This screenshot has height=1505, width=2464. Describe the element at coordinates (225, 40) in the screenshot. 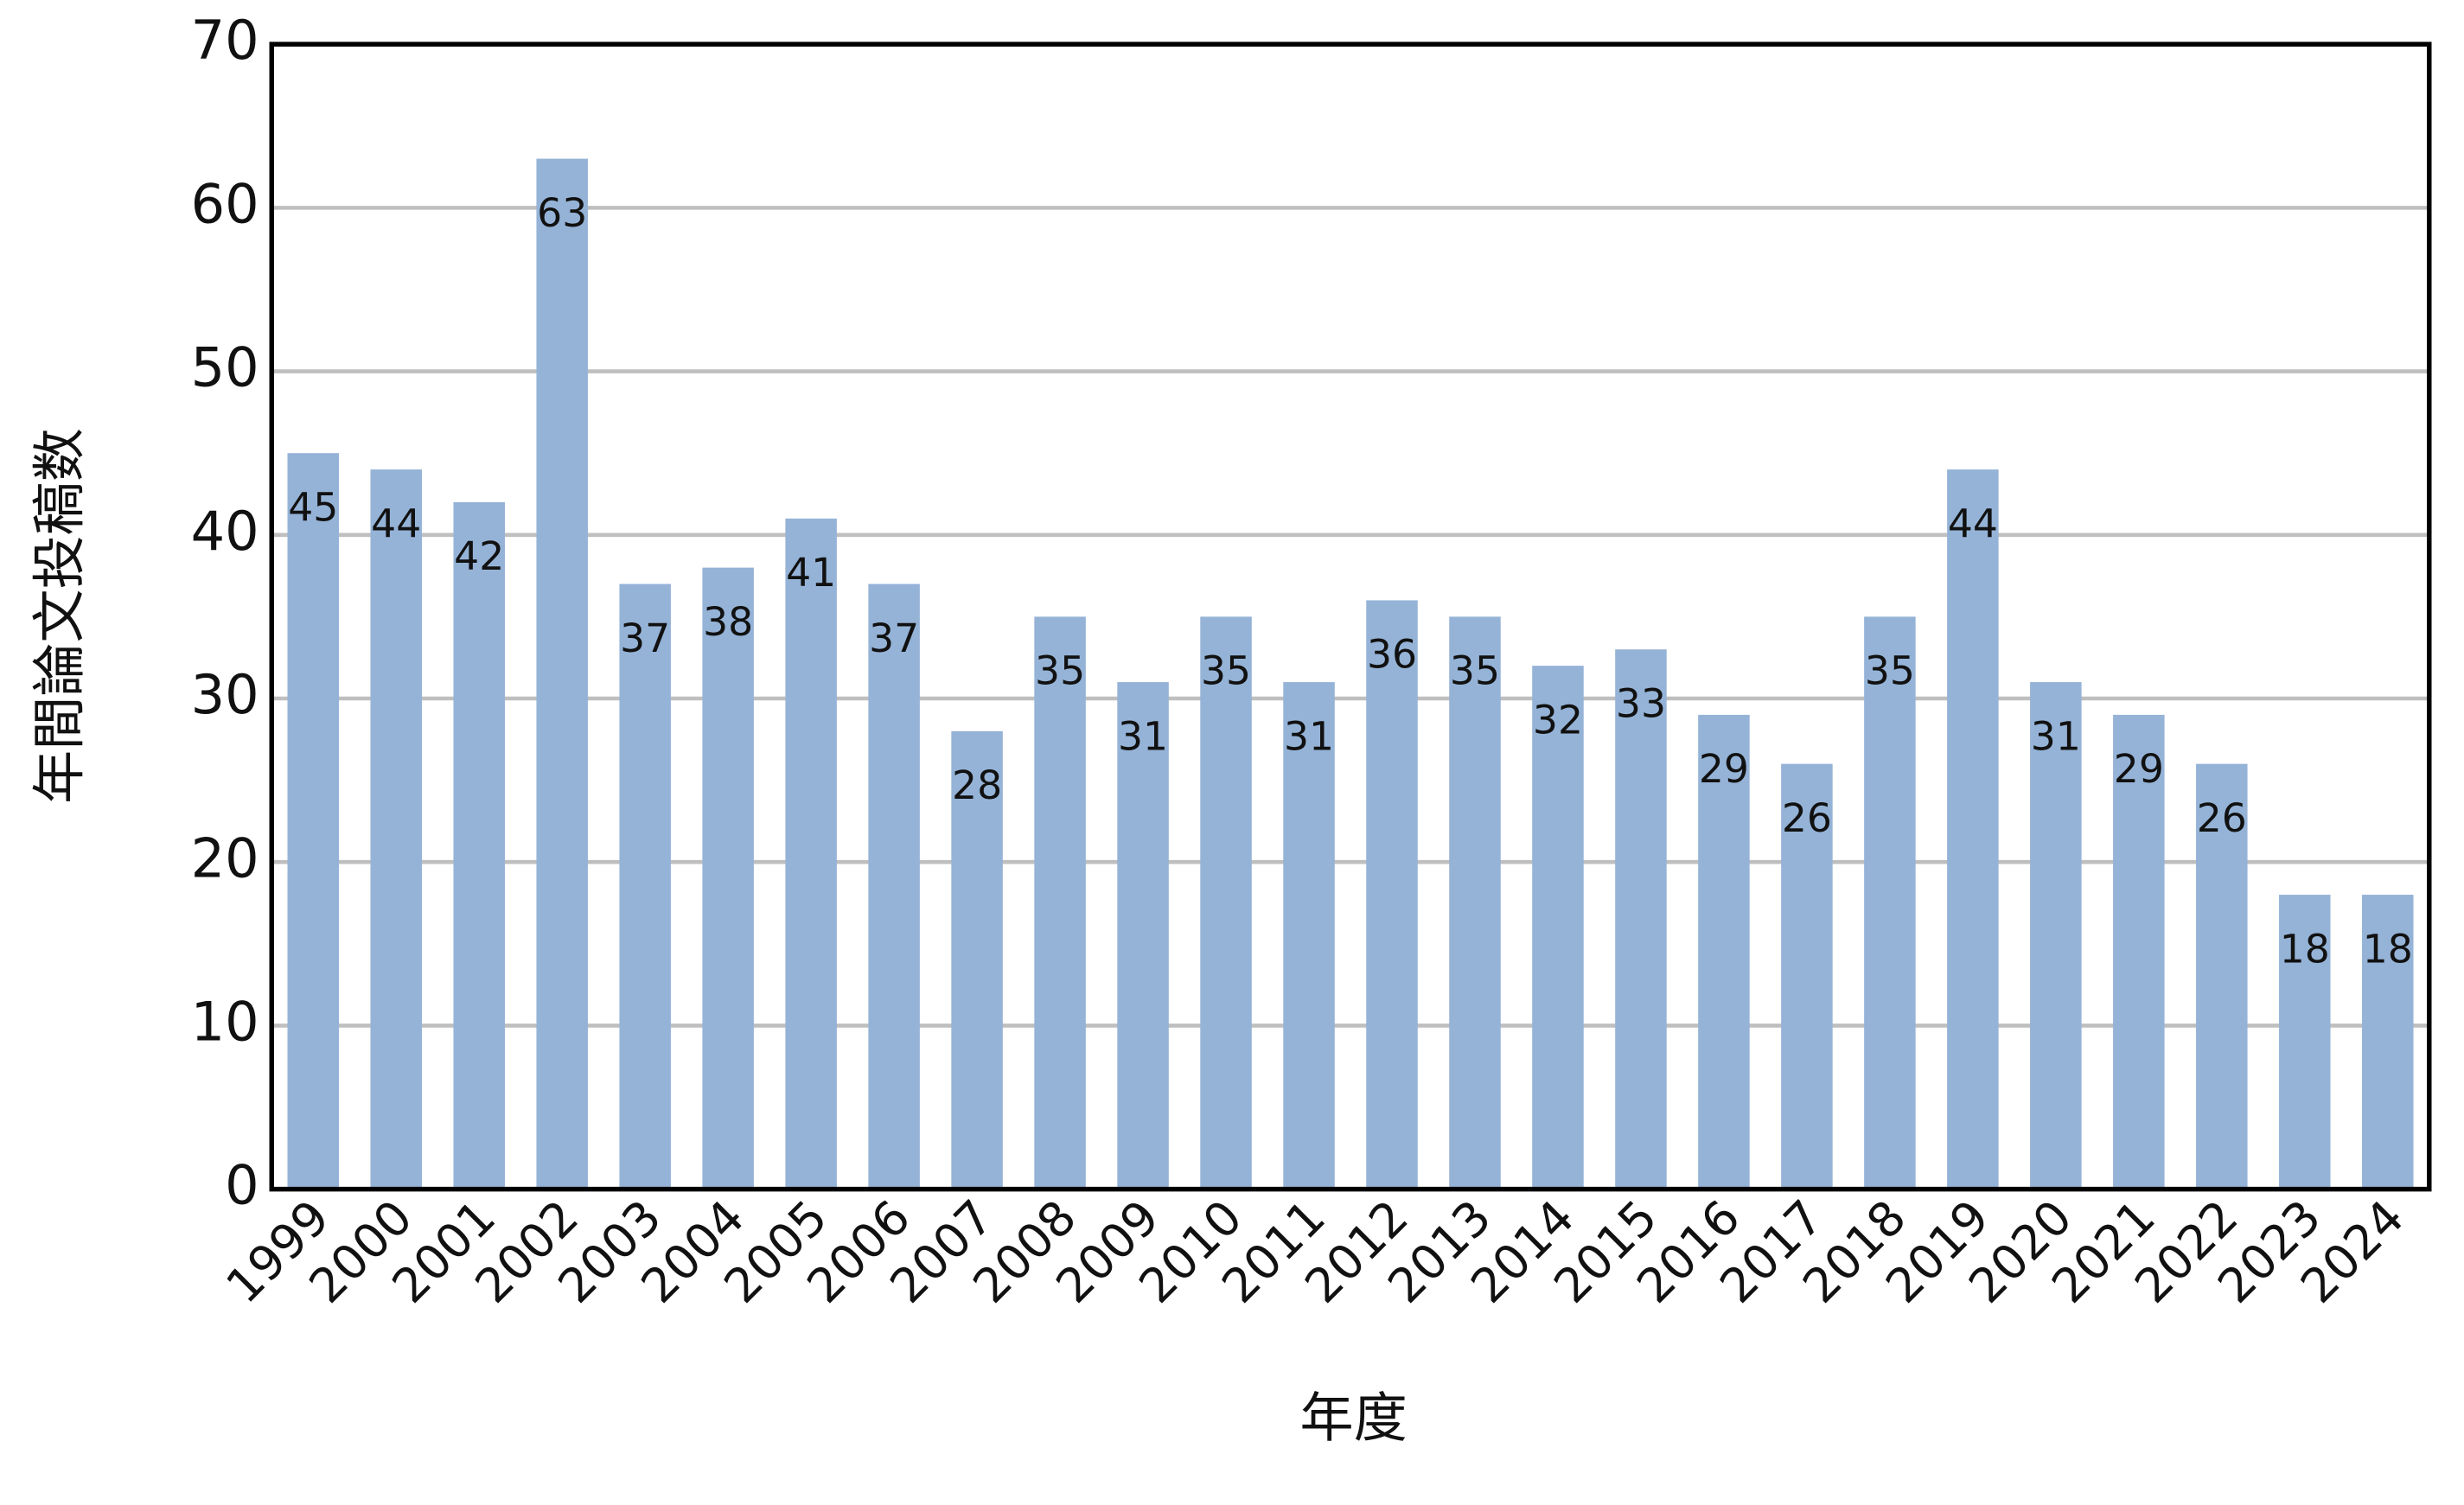

I see `y-tick-label: 70` at that location.